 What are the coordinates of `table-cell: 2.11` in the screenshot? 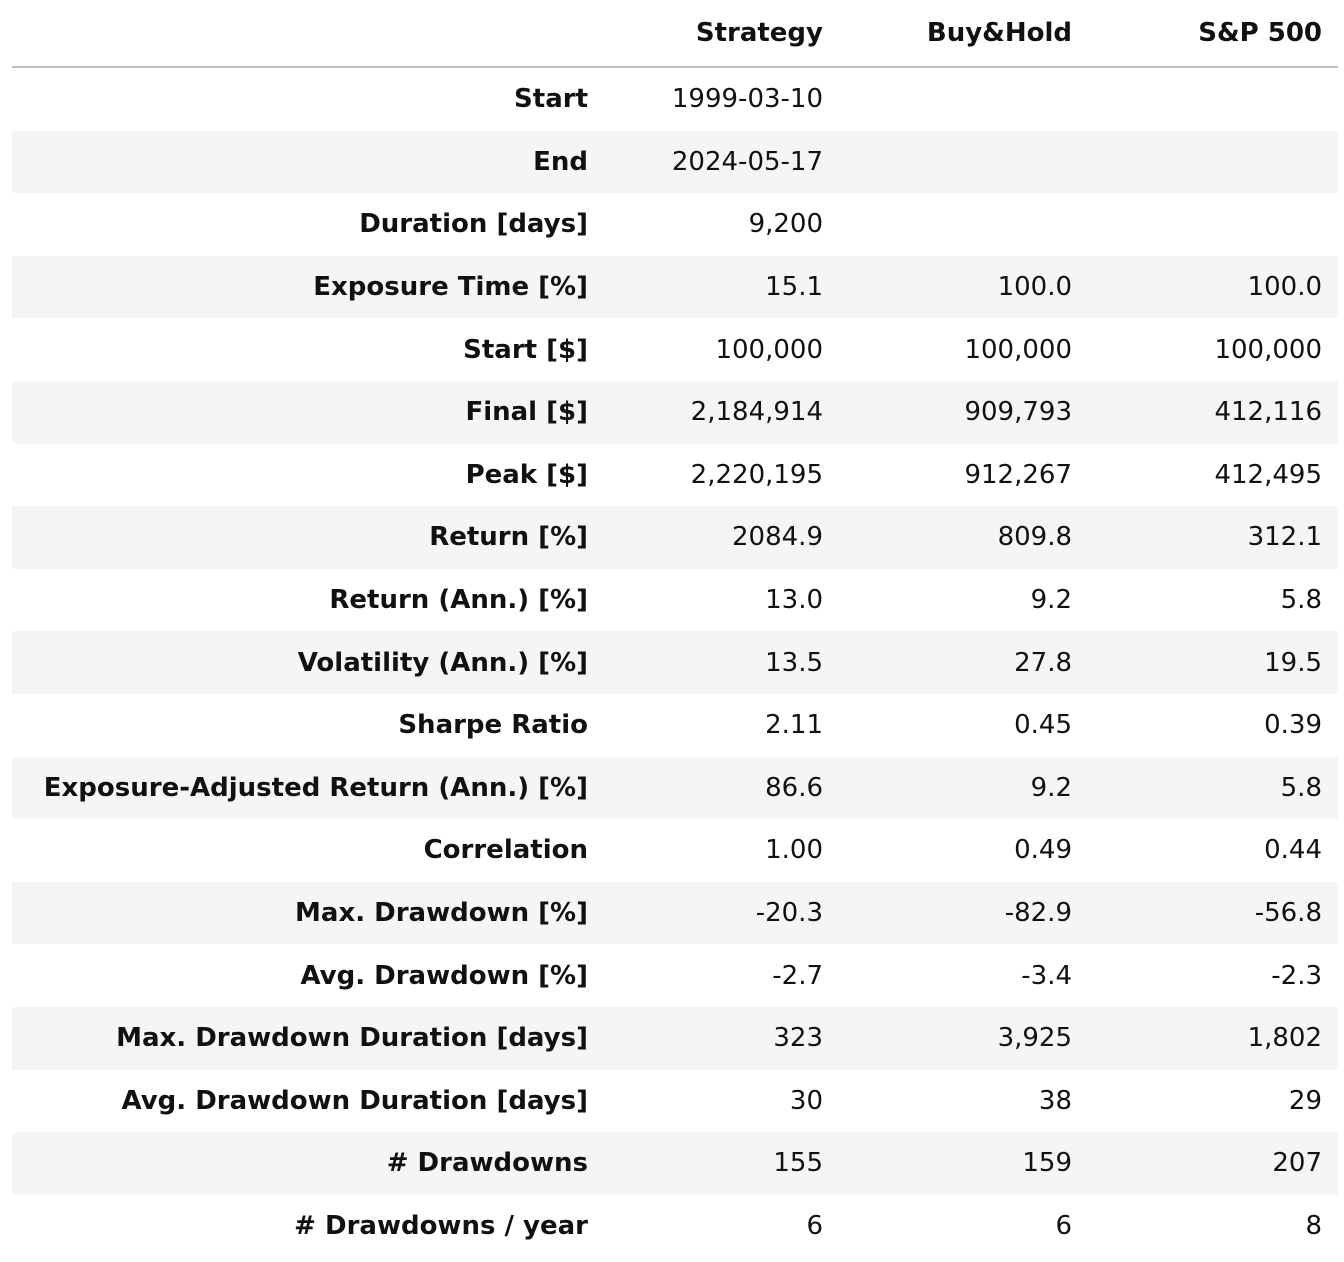 It's located at (794, 725).